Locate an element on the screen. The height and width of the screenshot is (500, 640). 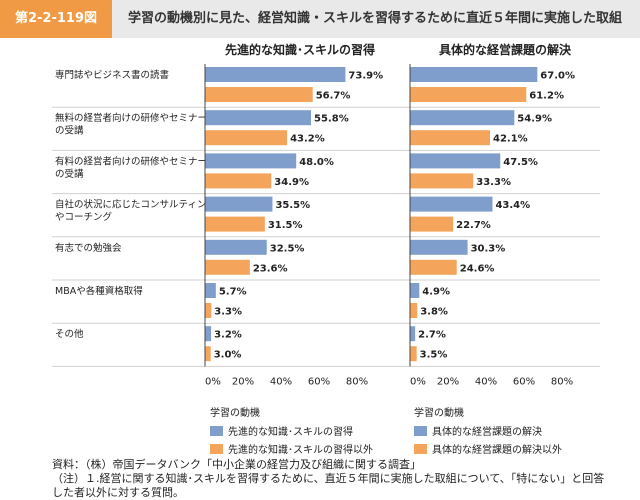
figure-title: 学習の動機別に見た、経営知識・スキルを習得するために直近５年間に実施した取組 is located at coordinates (375, 18).